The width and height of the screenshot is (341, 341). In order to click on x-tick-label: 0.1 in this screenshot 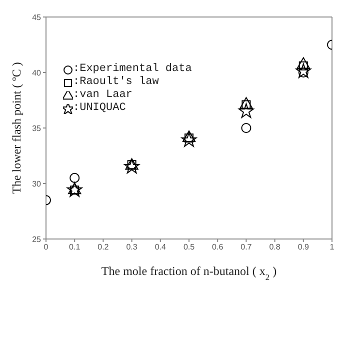, I will do `click(75, 247)`.